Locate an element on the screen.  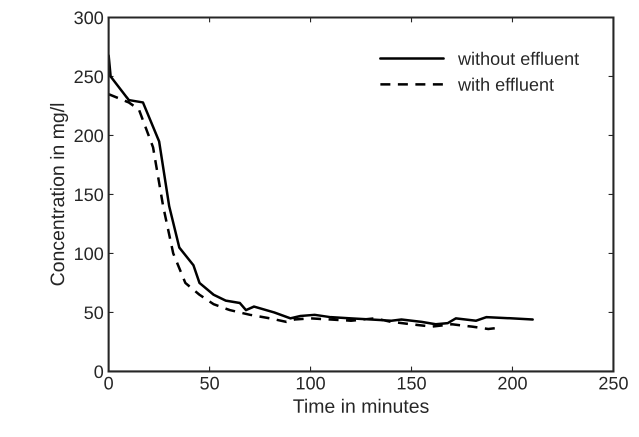
y-tick-label: 250 is located at coordinates (89, 77).